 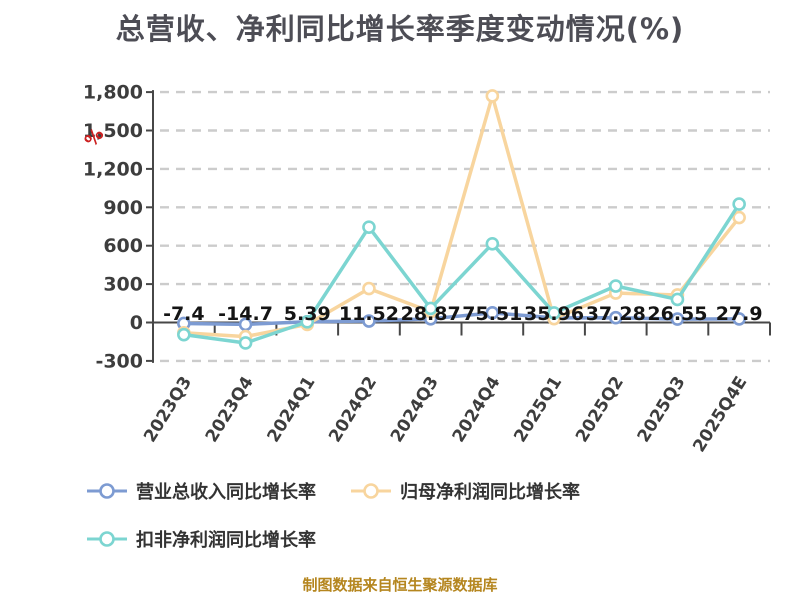 I want to click on y-axis-tick-label: 1,500, so click(x=113, y=131).